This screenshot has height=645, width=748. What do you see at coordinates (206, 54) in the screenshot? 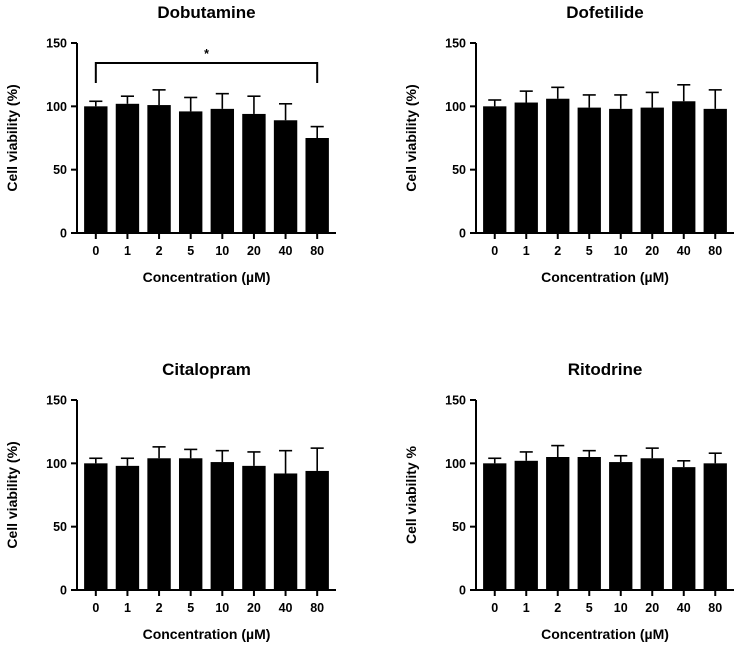
I see `significance-marker: *` at bounding box center [206, 54].